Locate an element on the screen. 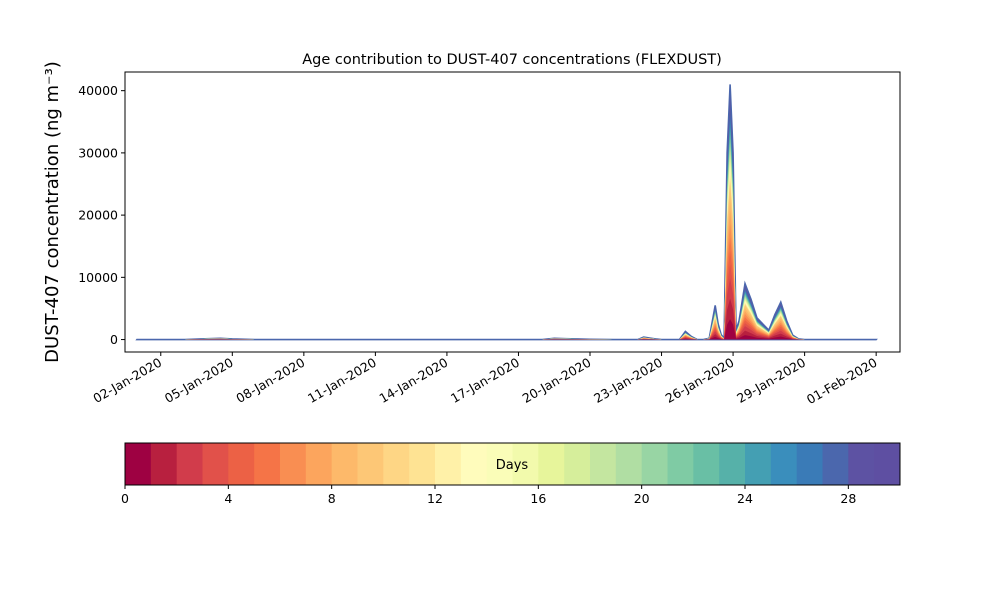 This screenshot has height=600, width=1000. colorbar-tick-label: 12 is located at coordinates (435, 498).